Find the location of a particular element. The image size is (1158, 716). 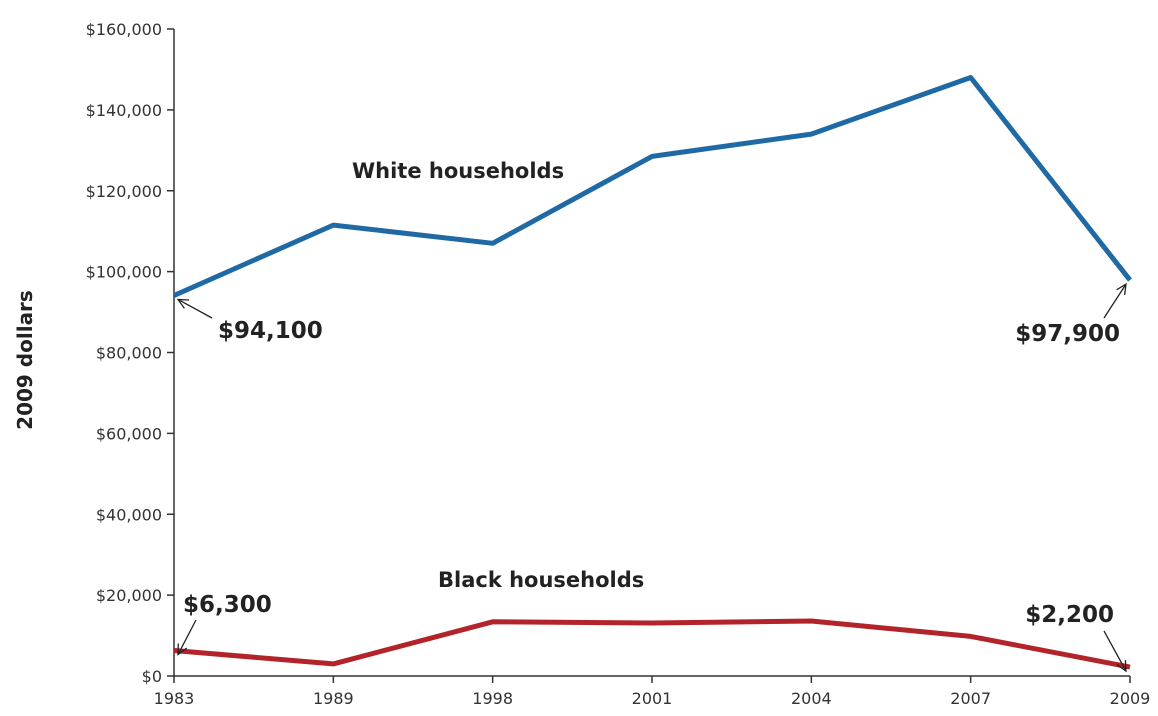

y-axis-title: 2009 dollars is located at coordinates (25, 360).